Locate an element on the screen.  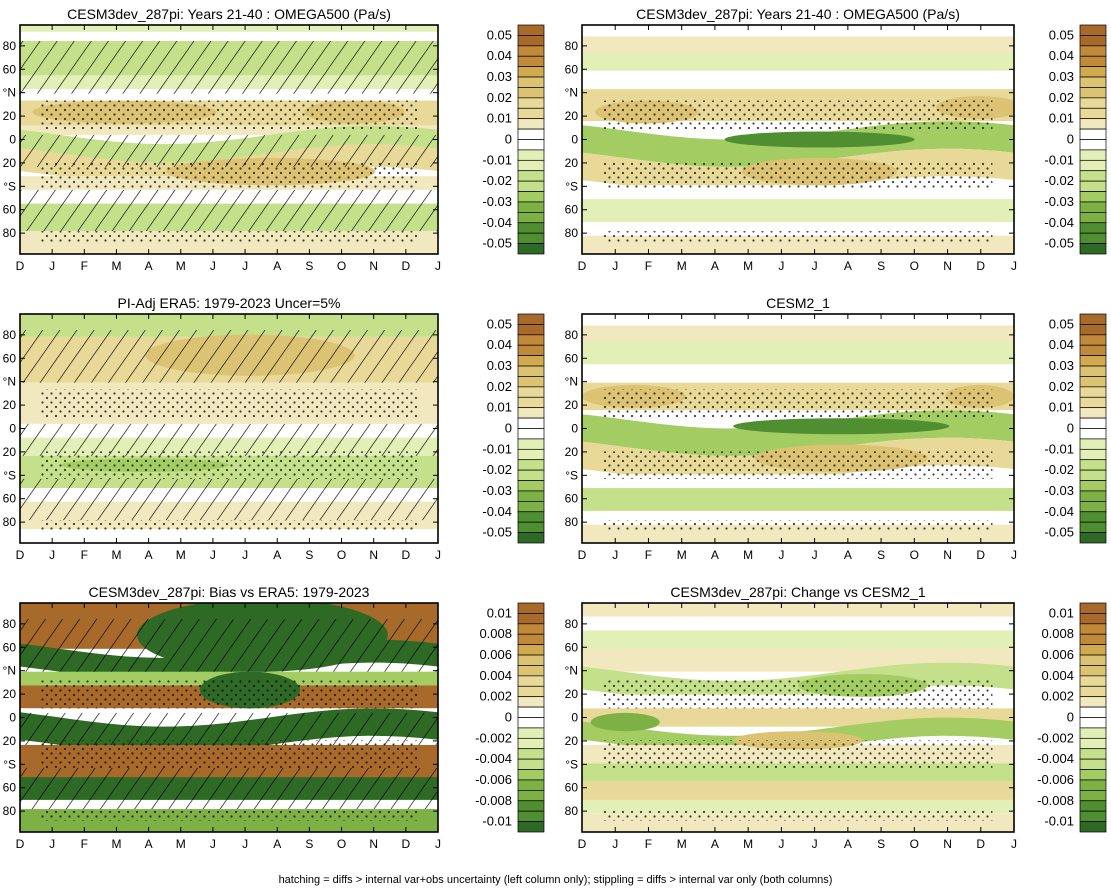
contour-blob is located at coordinates (819, 139).